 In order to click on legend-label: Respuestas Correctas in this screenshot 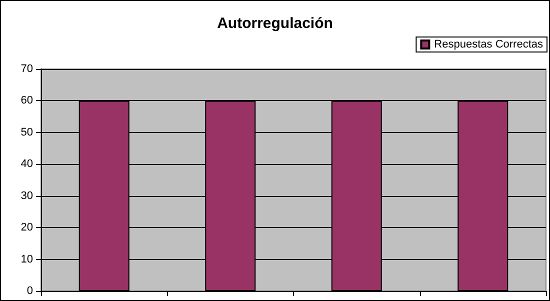, I will do `click(489, 44)`.